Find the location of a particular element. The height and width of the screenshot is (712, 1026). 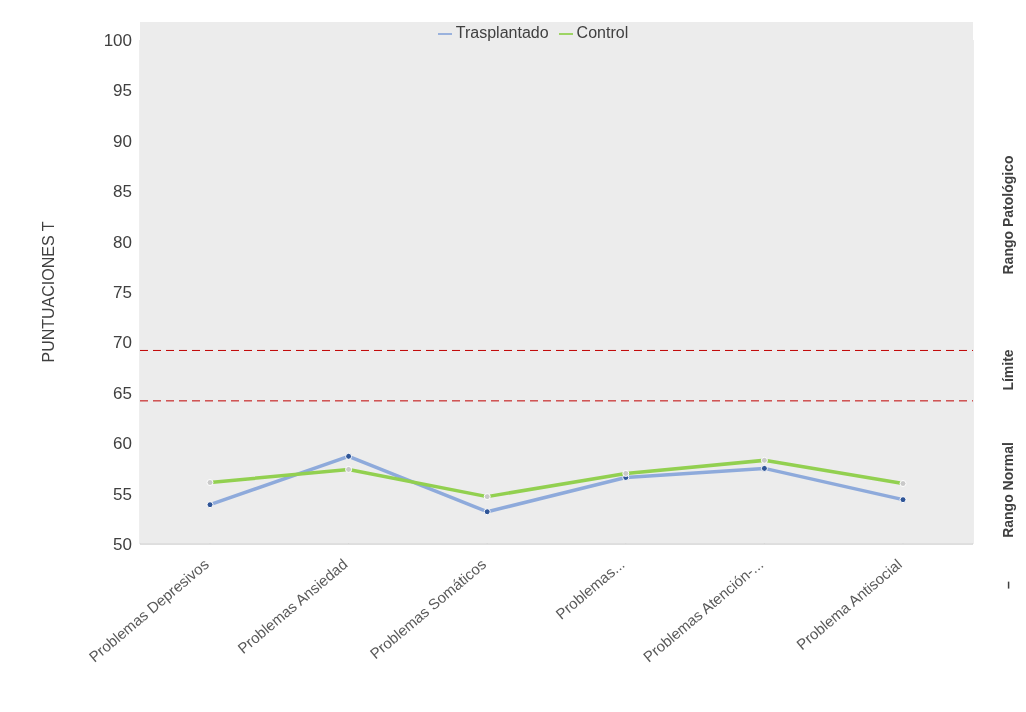

text: Rango Patológico is located at coordinates (1008, 215).